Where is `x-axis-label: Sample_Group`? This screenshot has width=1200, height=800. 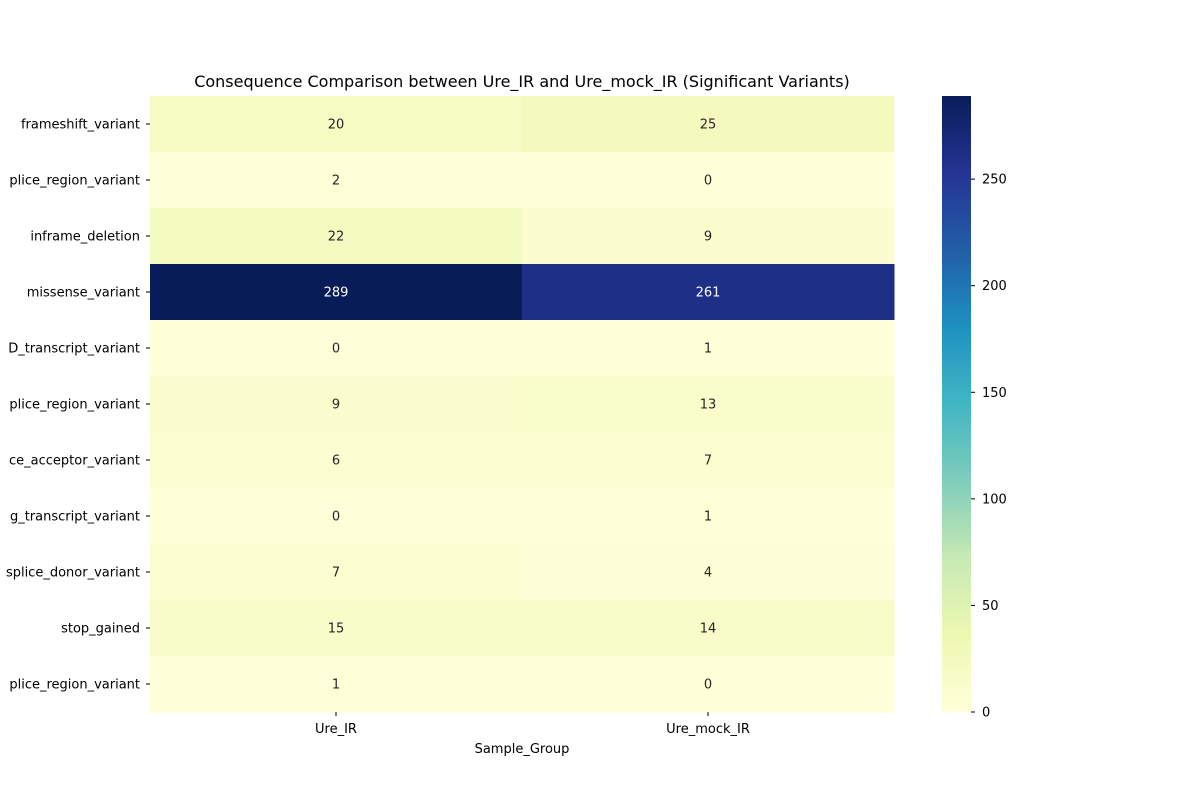
x-axis-label: Sample_Group is located at coordinates (522, 749).